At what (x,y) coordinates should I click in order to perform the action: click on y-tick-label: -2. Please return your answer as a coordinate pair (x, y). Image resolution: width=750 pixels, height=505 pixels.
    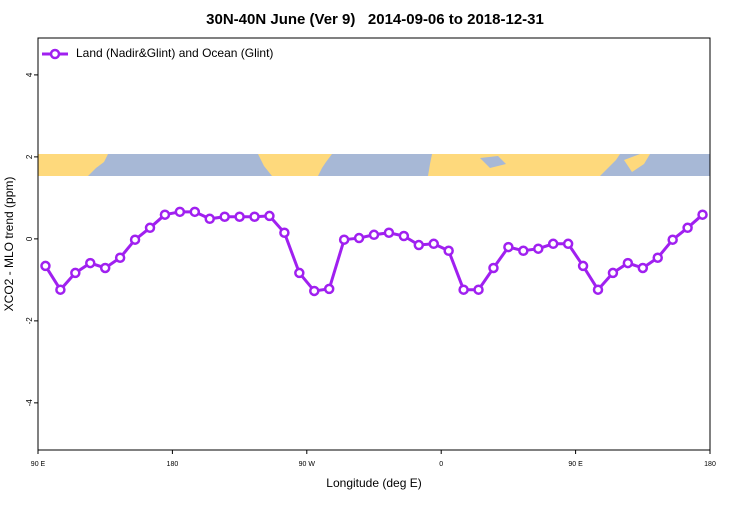
    Looking at the image, I should click on (29, 321).